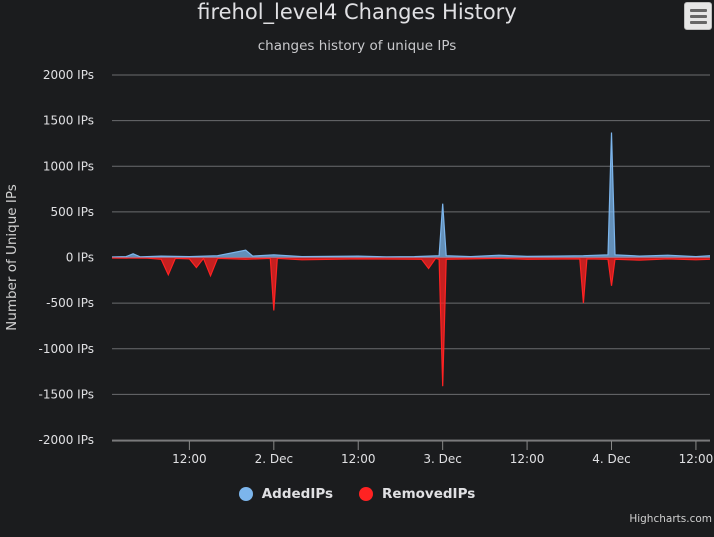 The image size is (714, 537). Describe the element at coordinates (67, 394) in the screenshot. I see `y-tick-label: -1500 IPs` at that location.